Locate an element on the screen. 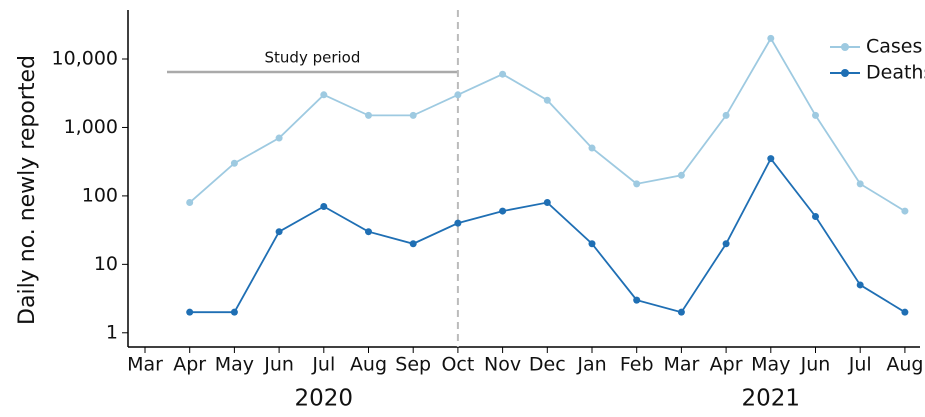  legend-label: Cases is located at coordinates (894, 47).